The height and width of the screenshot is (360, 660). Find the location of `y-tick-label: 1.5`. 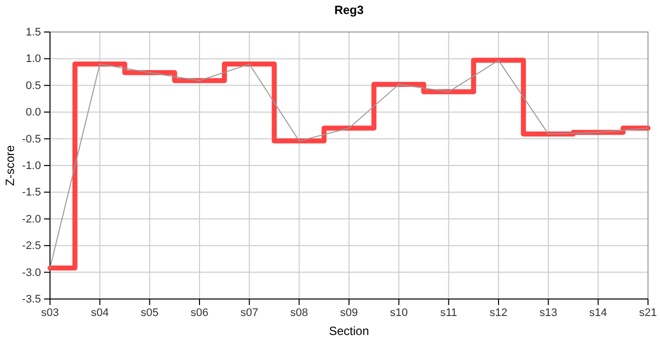

y-tick-label: 1.5 is located at coordinates (33, 32).